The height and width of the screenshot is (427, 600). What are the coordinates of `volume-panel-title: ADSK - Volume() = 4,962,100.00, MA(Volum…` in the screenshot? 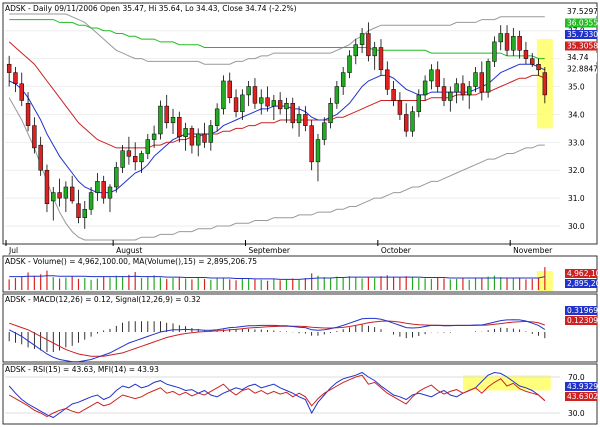 It's located at (131, 261).